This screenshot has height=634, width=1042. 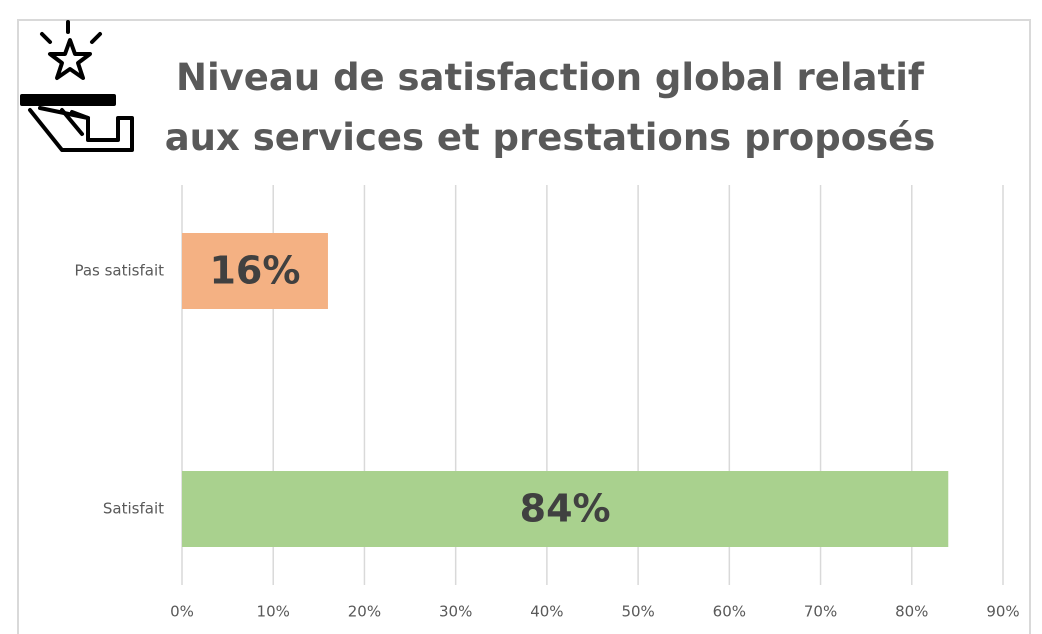 I want to click on icon, so click(x=77, y=86).